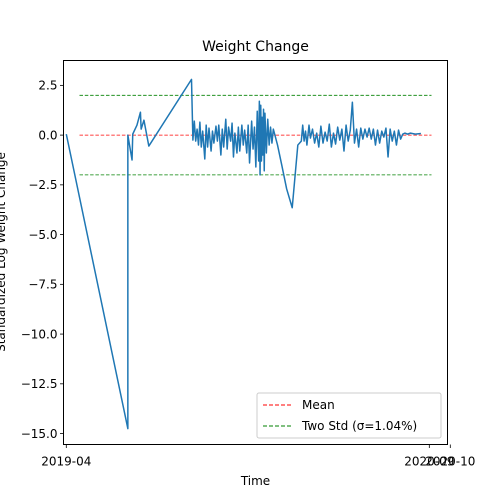 The image size is (500, 500). Describe the element at coordinates (359, 426) in the screenshot. I see `legend-label-two-std: Two Std (σ=1.04%)` at that location.